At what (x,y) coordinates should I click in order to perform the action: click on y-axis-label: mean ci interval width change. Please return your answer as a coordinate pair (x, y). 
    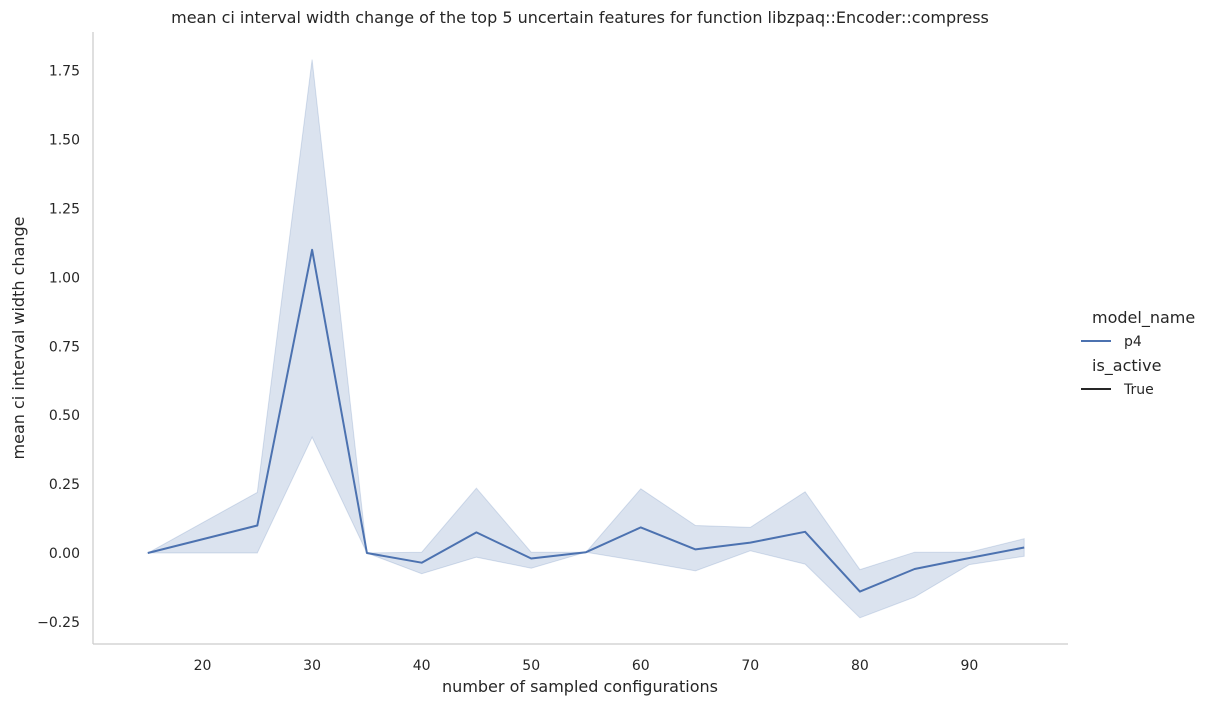
    Looking at the image, I should click on (18, 338).